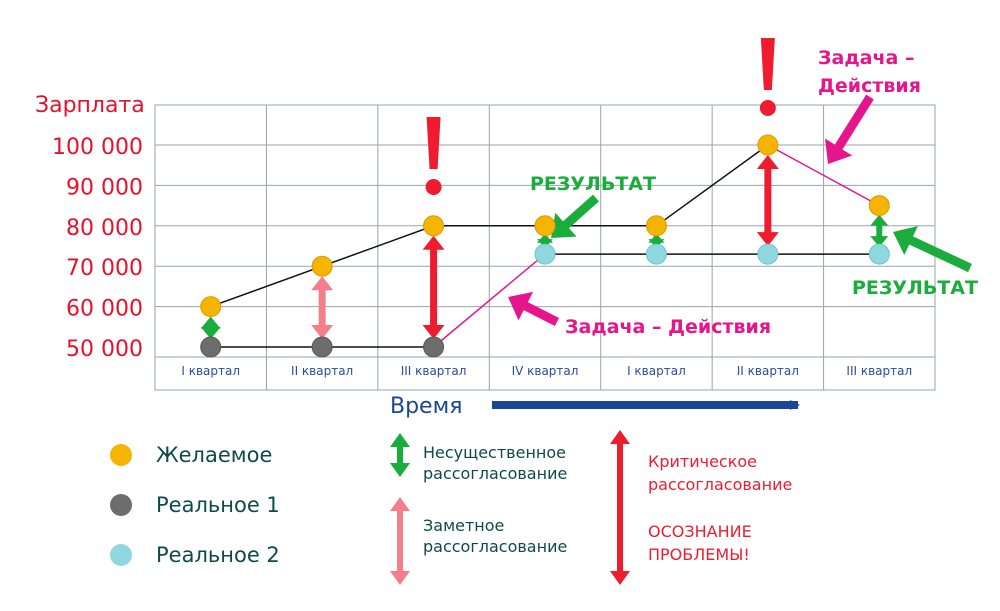 This screenshot has width=1000, height=611. I want to click on task-action-annotation-2a: Задача –, so click(866, 58).